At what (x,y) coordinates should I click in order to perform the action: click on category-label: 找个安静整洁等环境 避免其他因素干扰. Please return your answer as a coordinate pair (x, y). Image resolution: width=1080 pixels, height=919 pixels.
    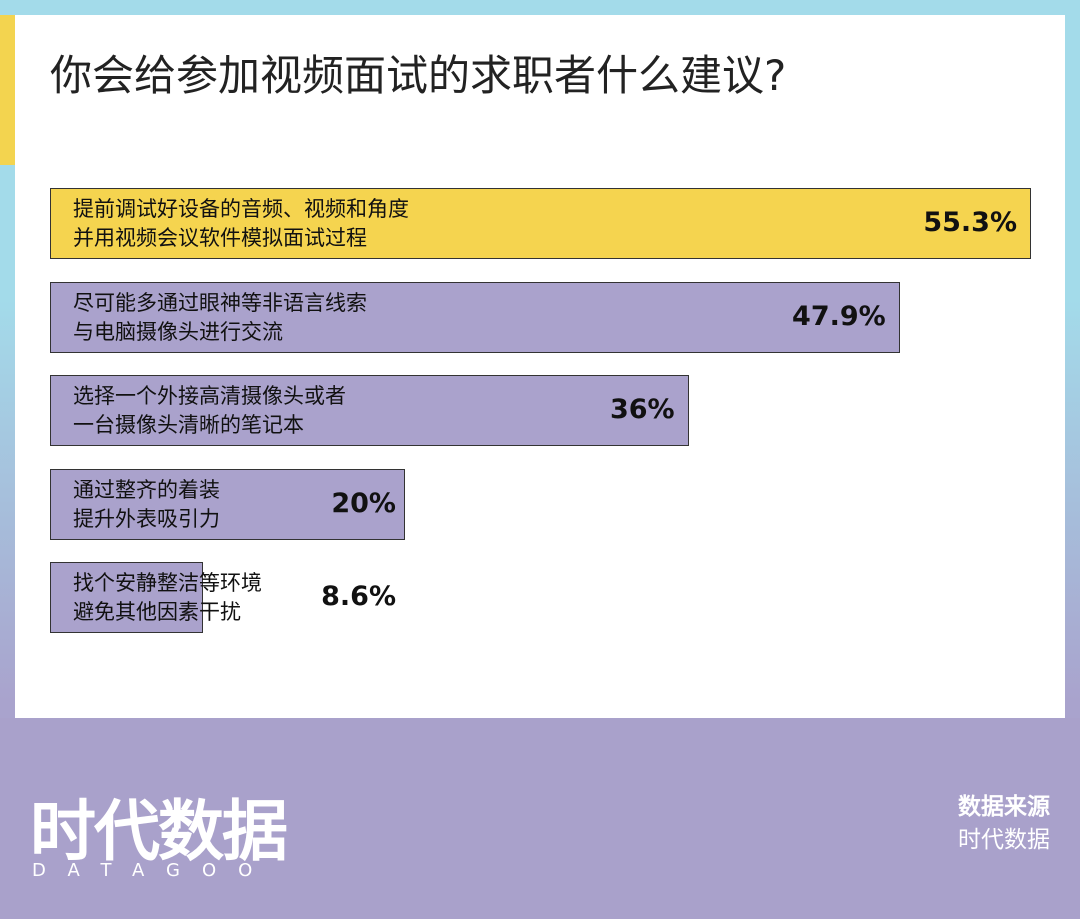
    Looking at the image, I should click on (167, 597).